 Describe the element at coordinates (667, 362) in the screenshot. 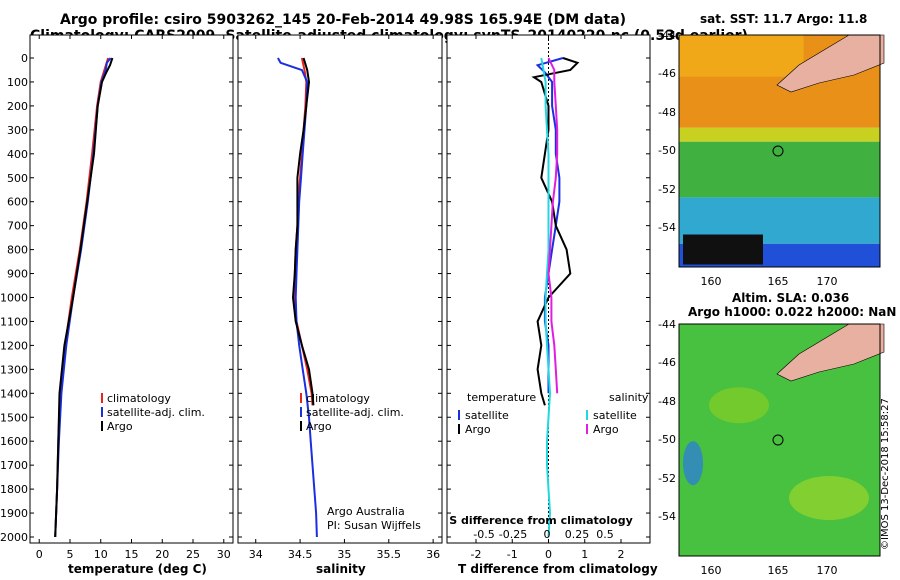

I see `sla-lat-tick-label: -46` at that location.